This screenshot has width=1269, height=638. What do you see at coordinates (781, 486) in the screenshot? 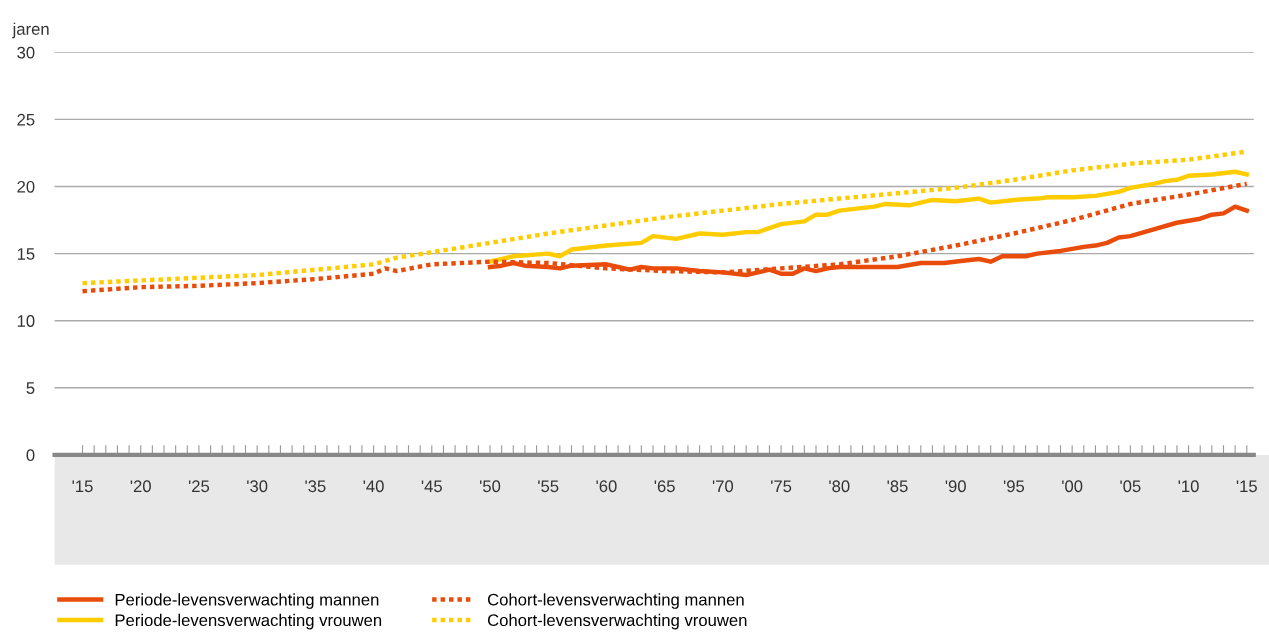
I see `x-tick-label: '75` at bounding box center [781, 486].